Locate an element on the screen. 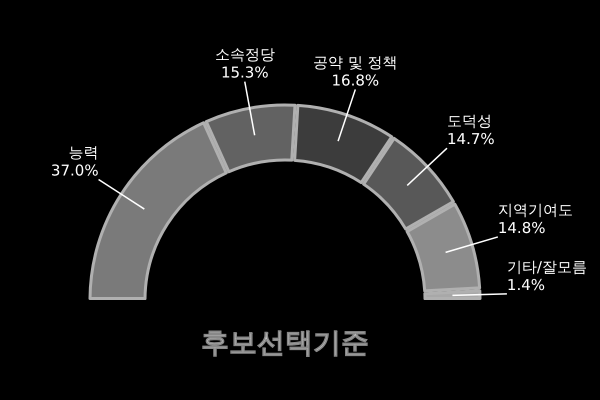 This screenshot has height=400, width=600. slice-label: 능력 is located at coordinates (83, 152).